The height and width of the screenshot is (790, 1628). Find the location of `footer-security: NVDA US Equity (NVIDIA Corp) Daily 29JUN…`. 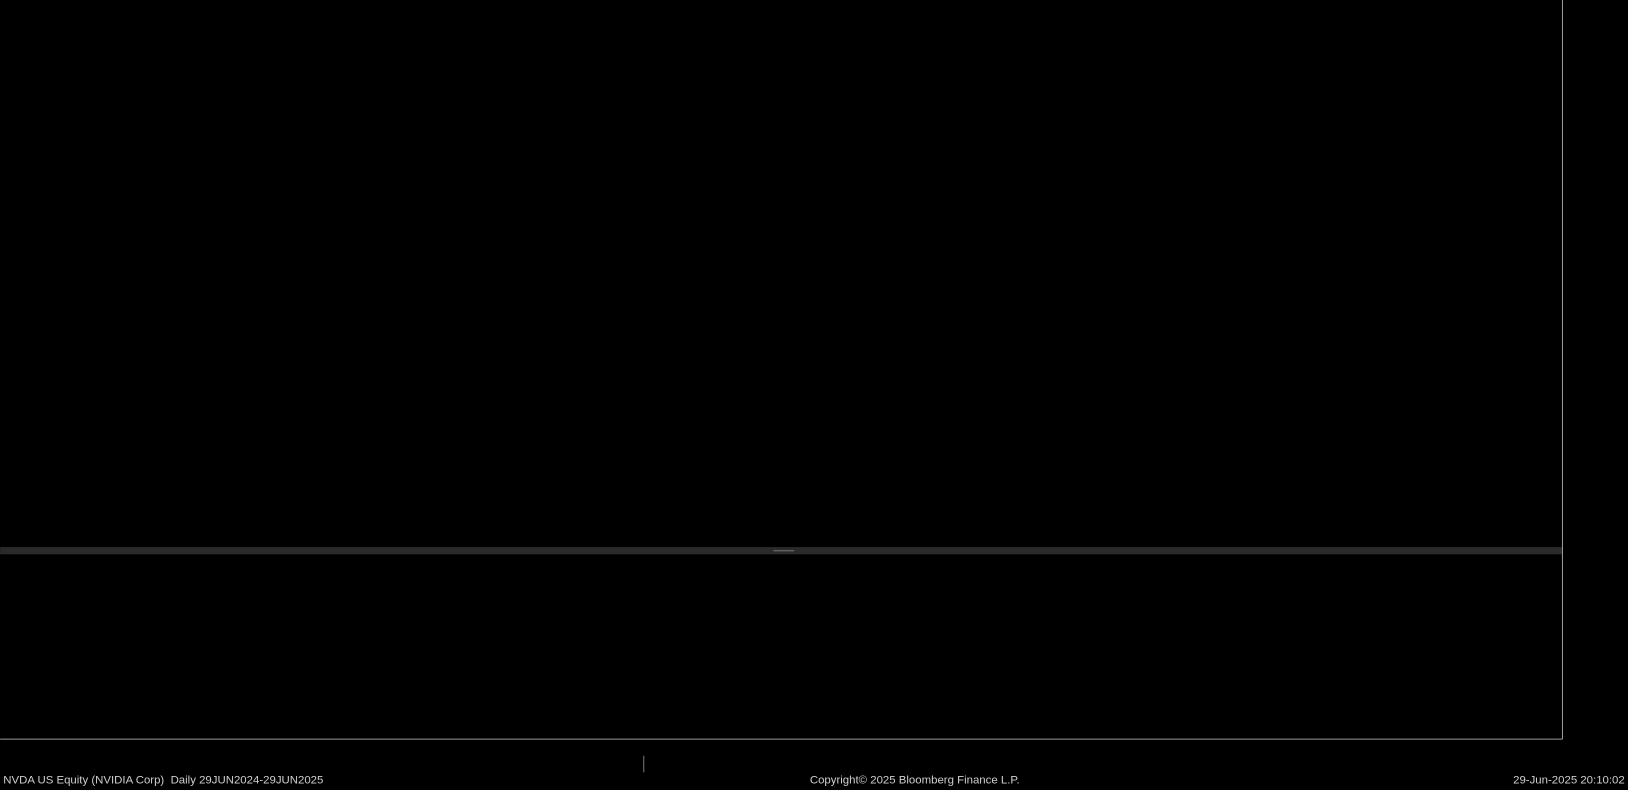

footer-security: NVDA US Equity (NVIDIA Corp) Daily 29JUN… is located at coordinates (163, 781).